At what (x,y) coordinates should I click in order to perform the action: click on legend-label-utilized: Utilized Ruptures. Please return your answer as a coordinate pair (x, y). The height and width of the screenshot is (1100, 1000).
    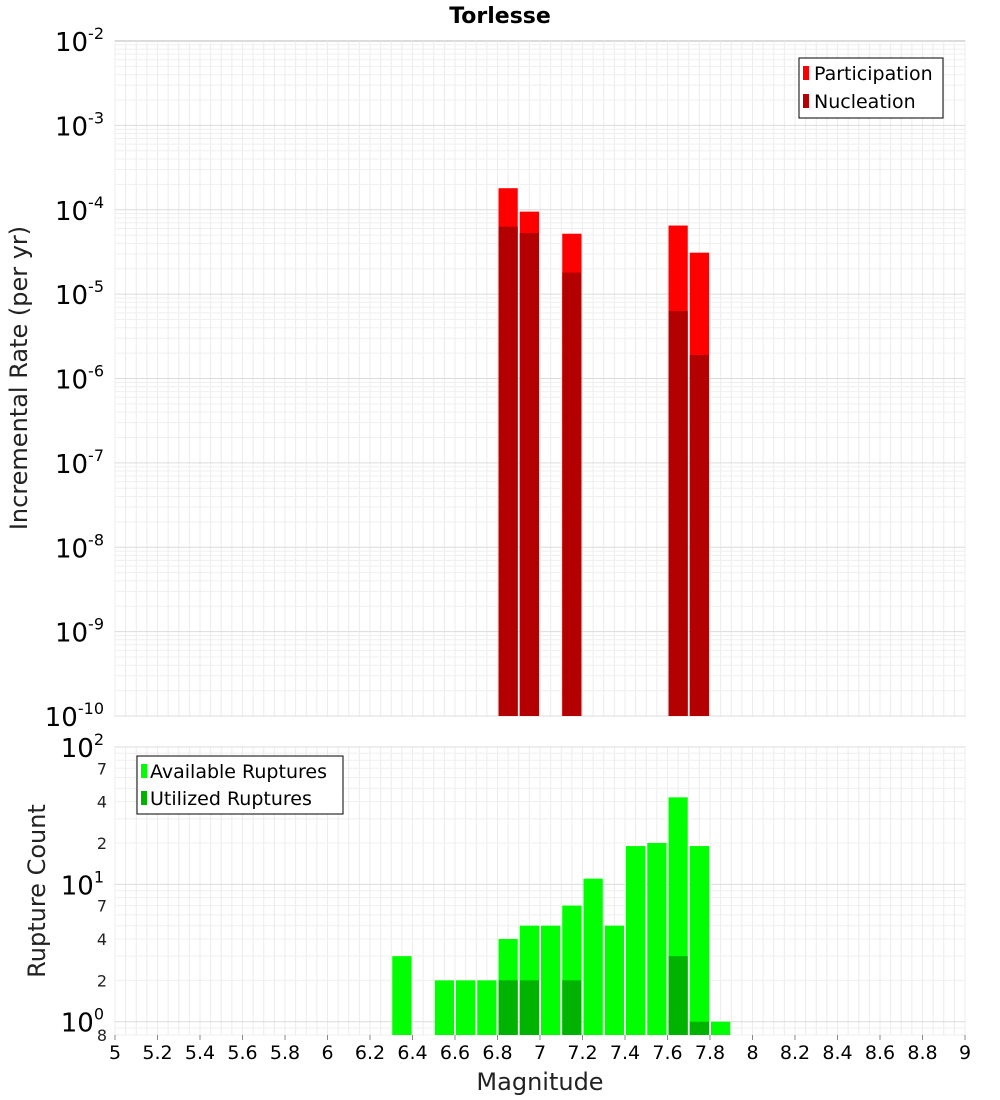
    Looking at the image, I should click on (231, 799).